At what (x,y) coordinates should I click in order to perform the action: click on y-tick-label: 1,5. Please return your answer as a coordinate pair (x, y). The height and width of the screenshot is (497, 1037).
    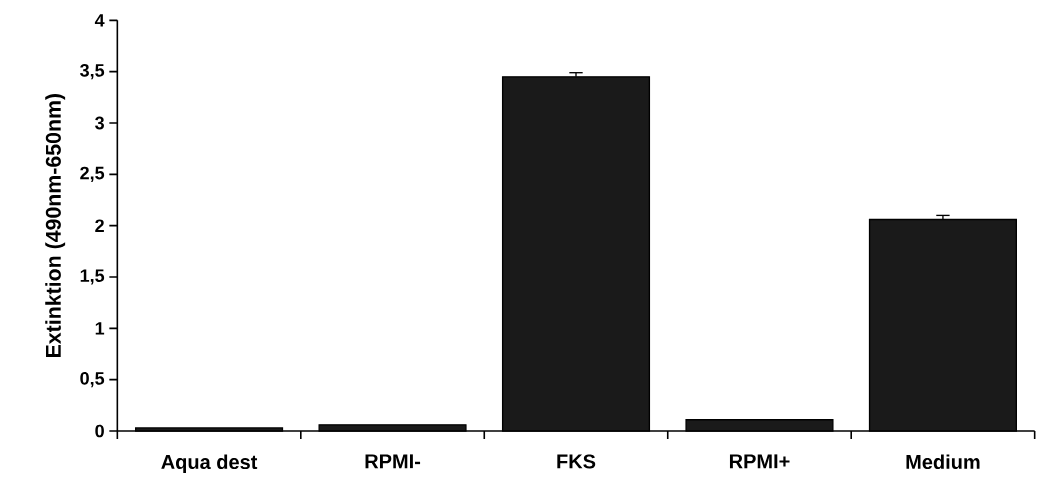
    Looking at the image, I should click on (92, 277).